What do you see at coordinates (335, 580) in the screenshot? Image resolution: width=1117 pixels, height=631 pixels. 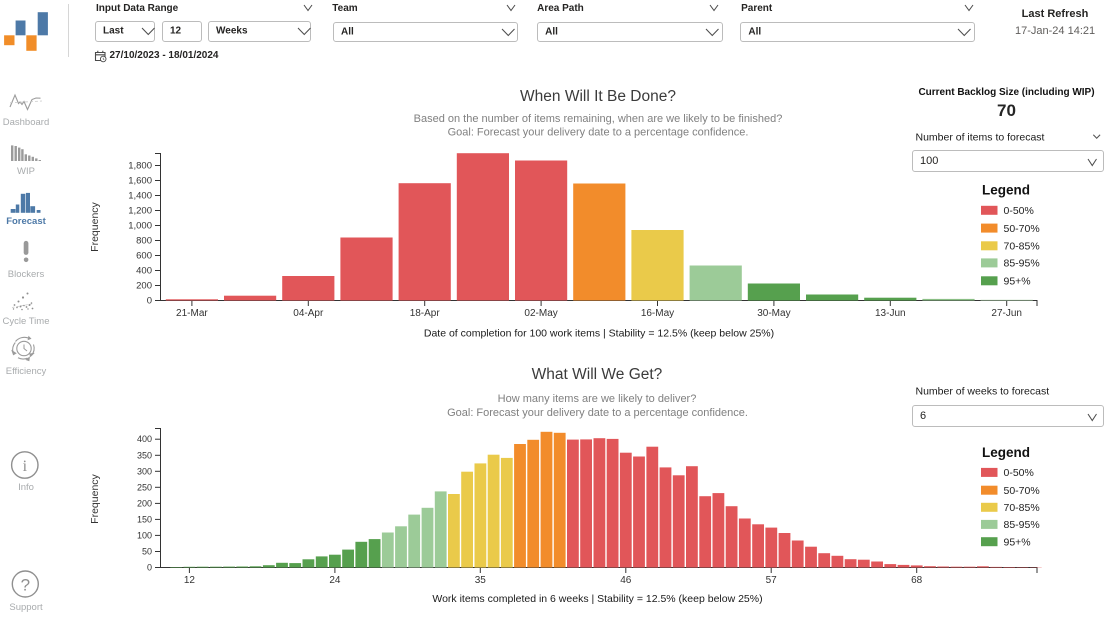 I see `svg-text: 24` at bounding box center [335, 580].